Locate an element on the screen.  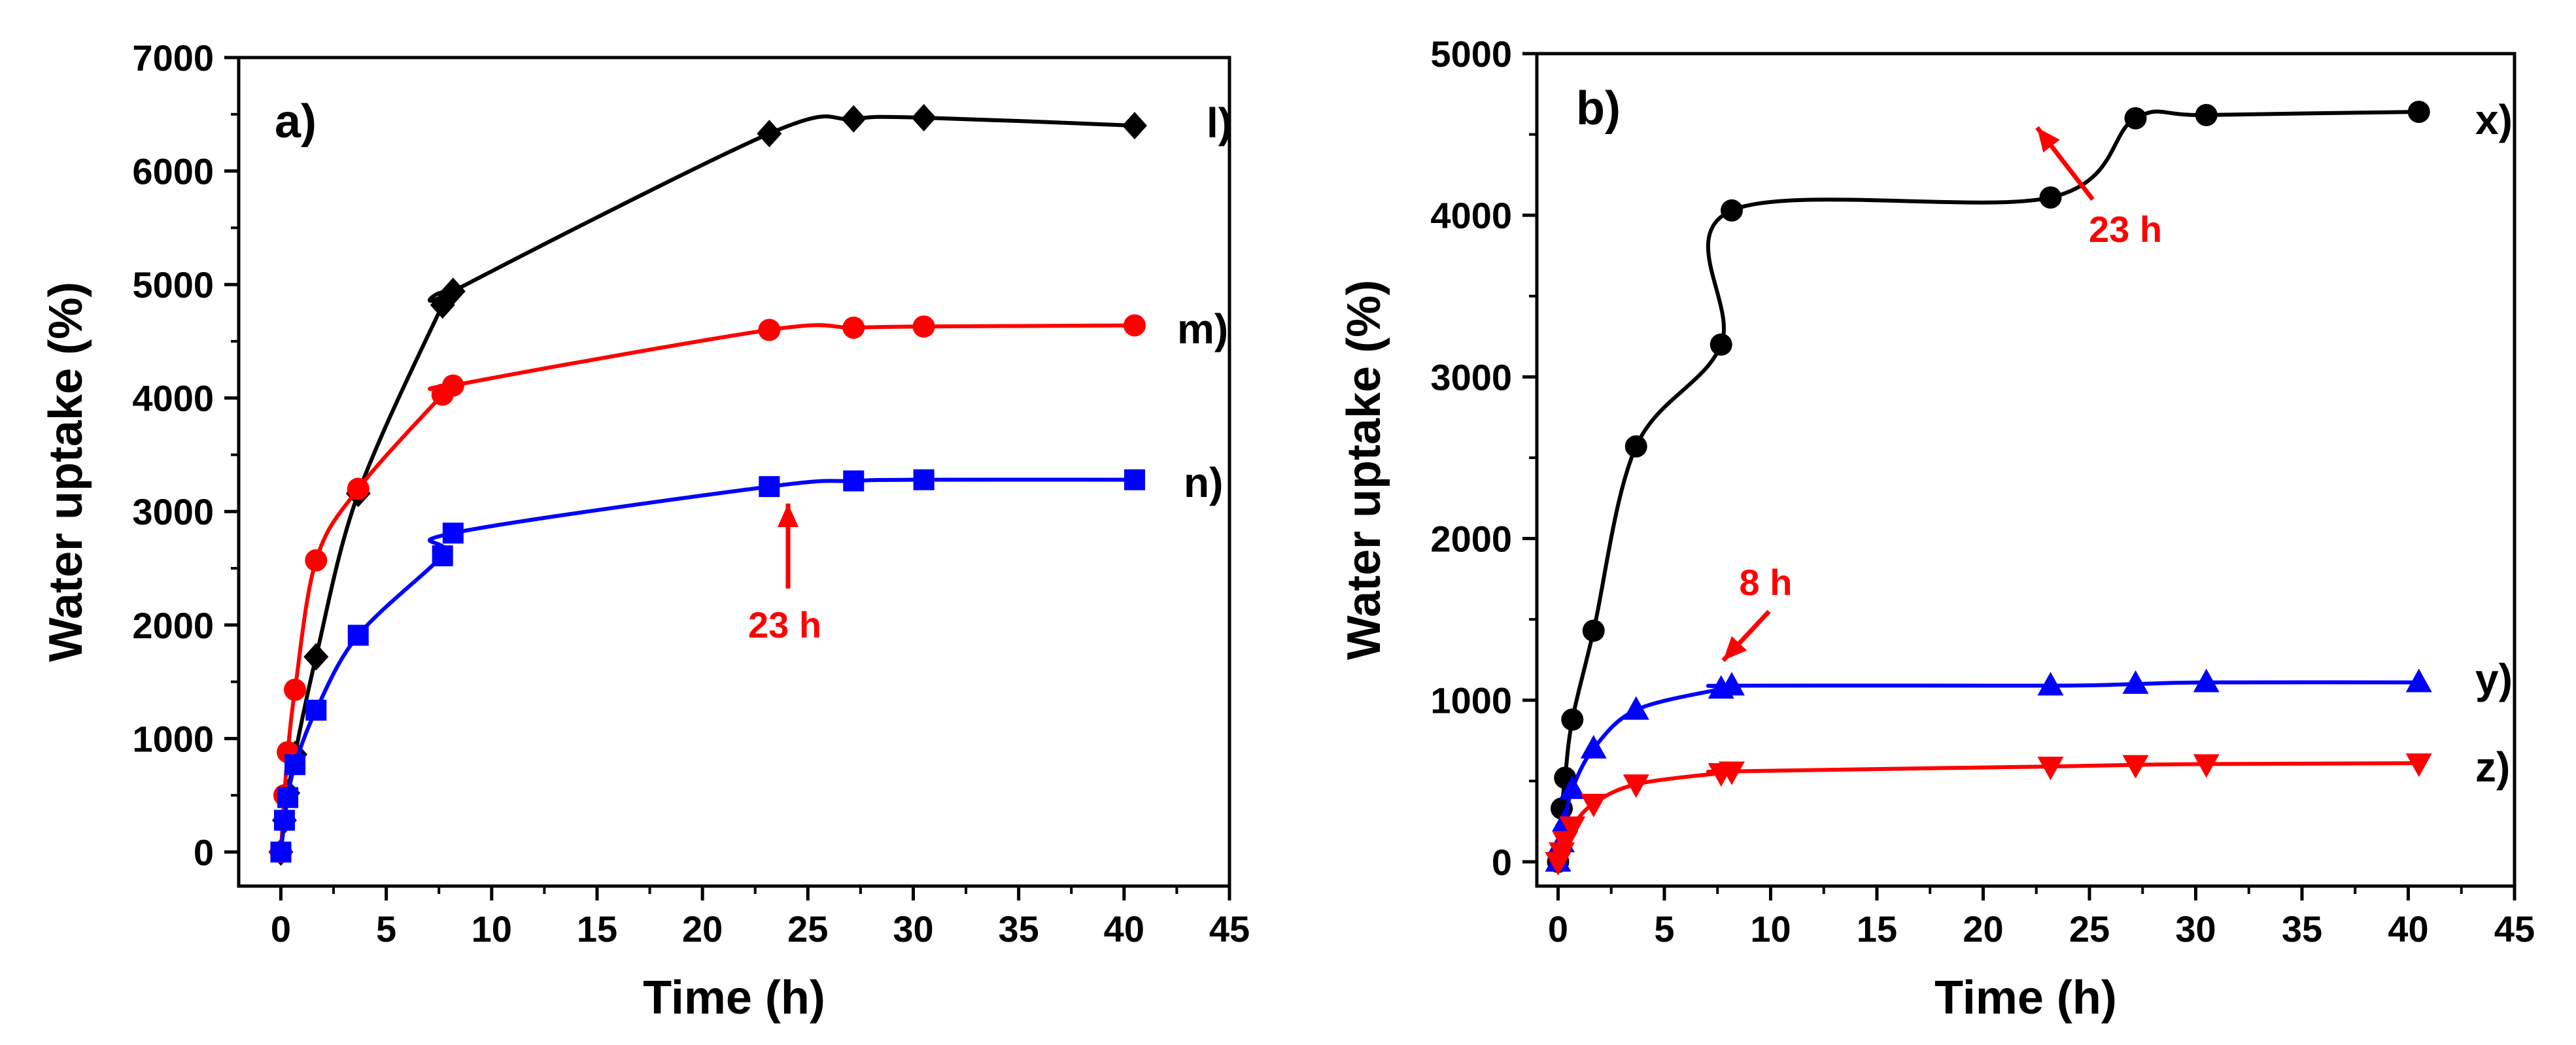
series-z: z) is located at coordinates (2028, 810).